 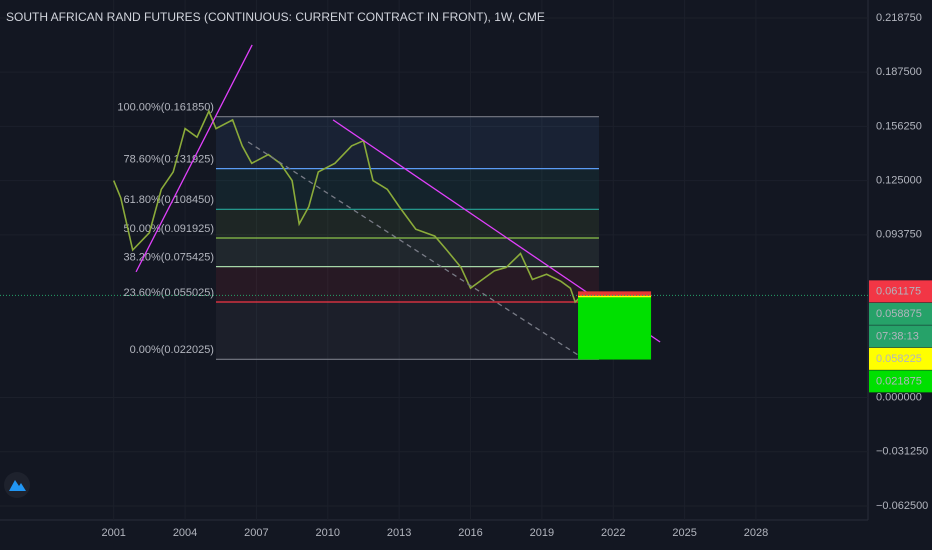 What do you see at coordinates (542, 533) in the screenshot?
I see `x-tick-label: 2019` at bounding box center [542, 533].